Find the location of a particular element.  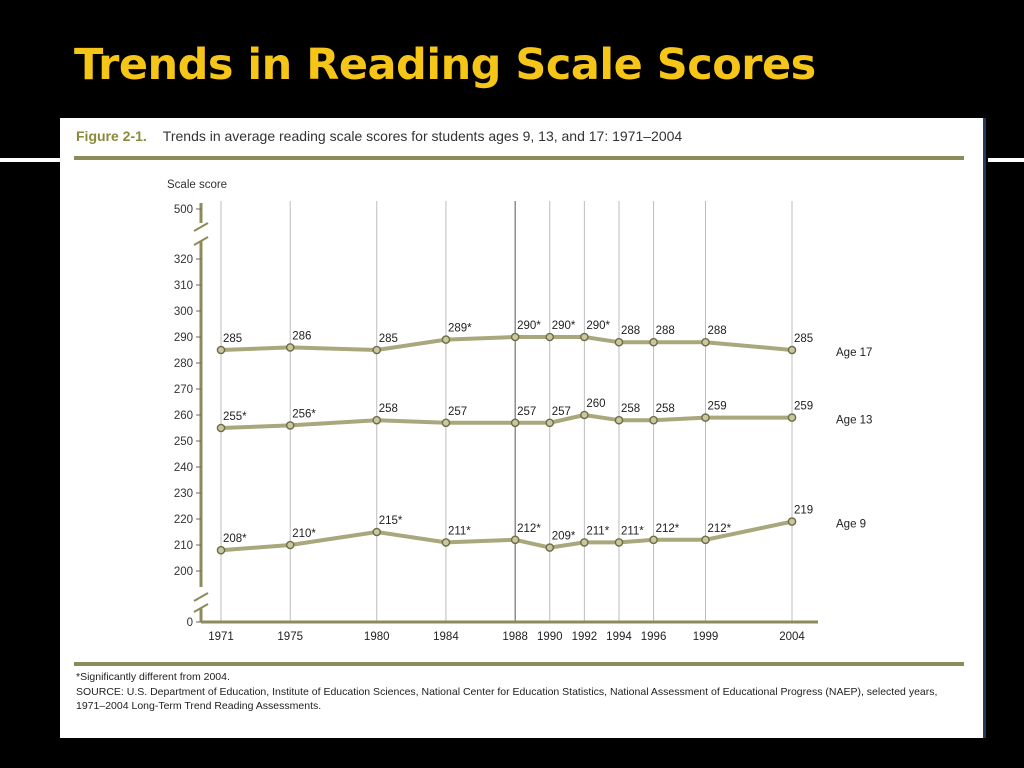

y-tick-label: 270 is located at coordinates (183, 390).